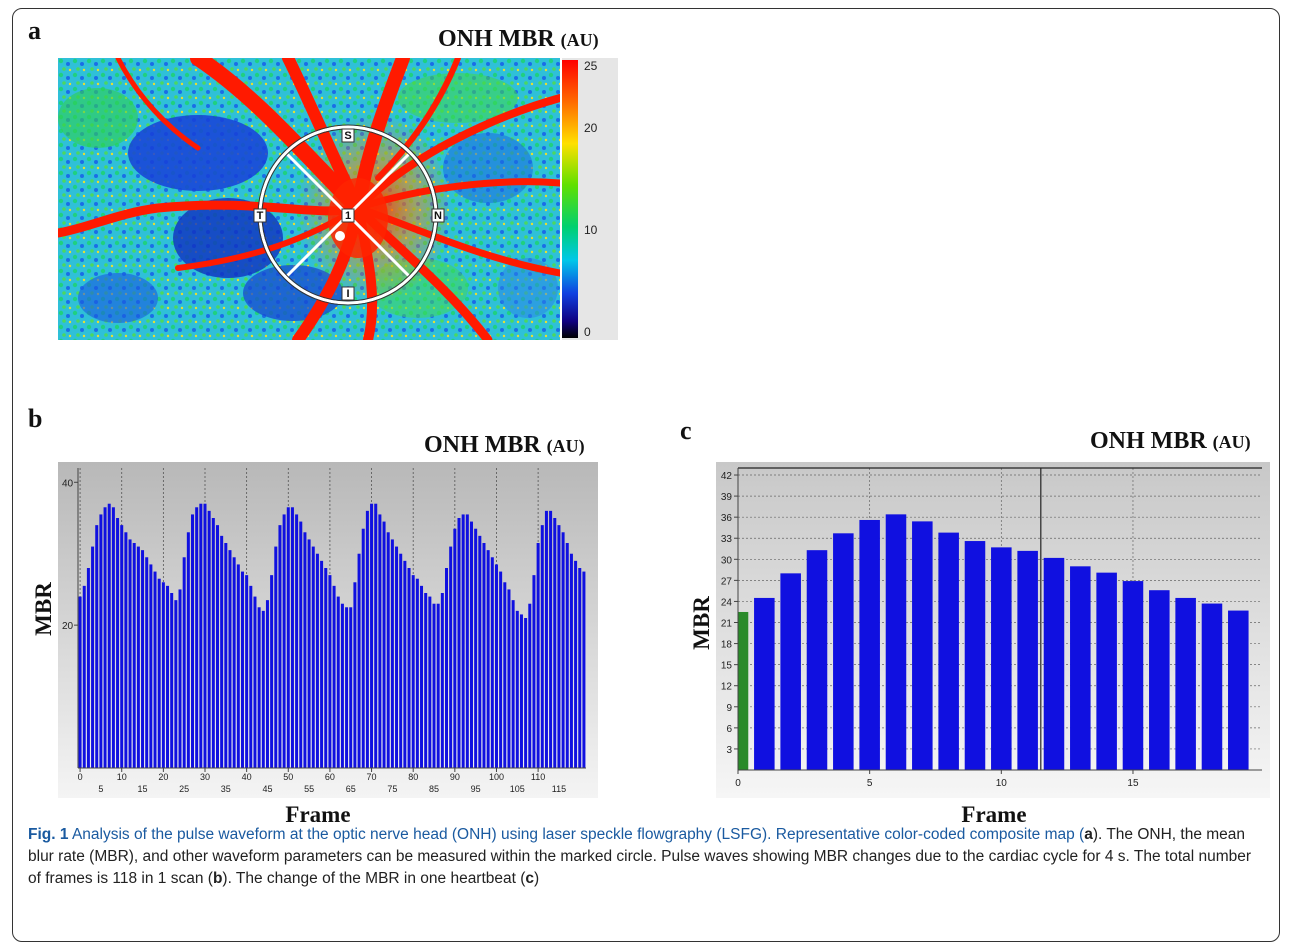  What do you see at coordinates (348, 216) in the screenshot?
I see `center-label: 1` at bounding box center [348, 216].